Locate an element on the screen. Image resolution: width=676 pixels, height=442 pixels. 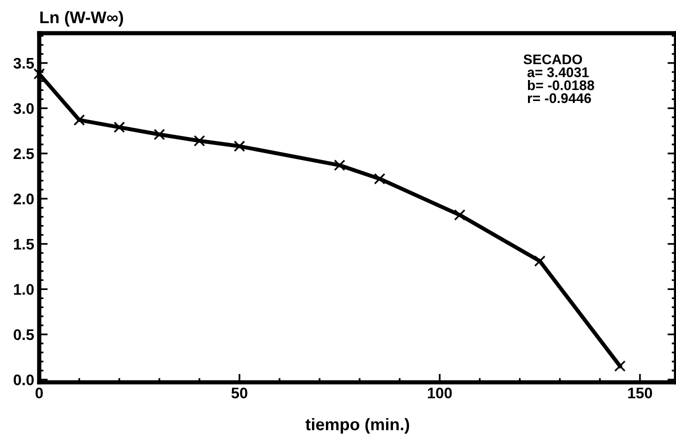
y-tick-label: 1.5 is located at coordinates (24, 244).